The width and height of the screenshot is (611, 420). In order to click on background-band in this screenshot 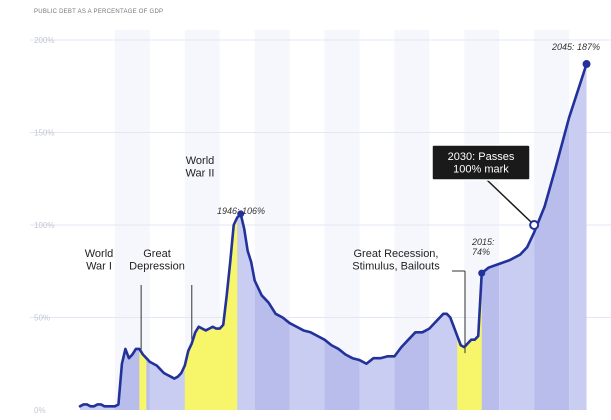, I will do `click(132, 220)`.